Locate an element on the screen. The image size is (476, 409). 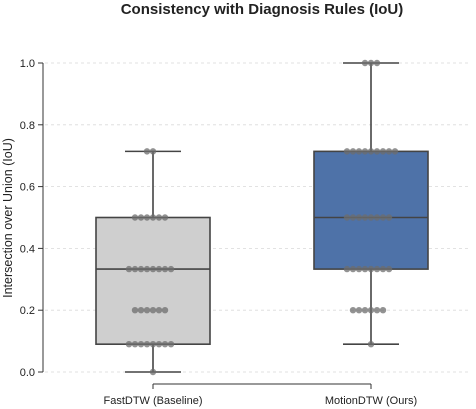
chart-title: Consistency with Diagnosis Rules (IoU) is located at coordinates (262, 9).